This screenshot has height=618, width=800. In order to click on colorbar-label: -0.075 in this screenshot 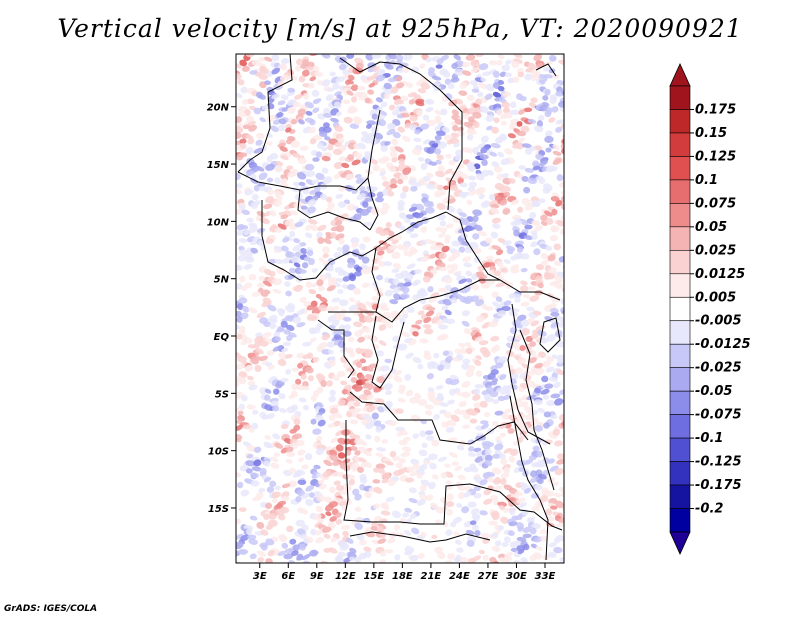, I will do `click(718, 415)`.